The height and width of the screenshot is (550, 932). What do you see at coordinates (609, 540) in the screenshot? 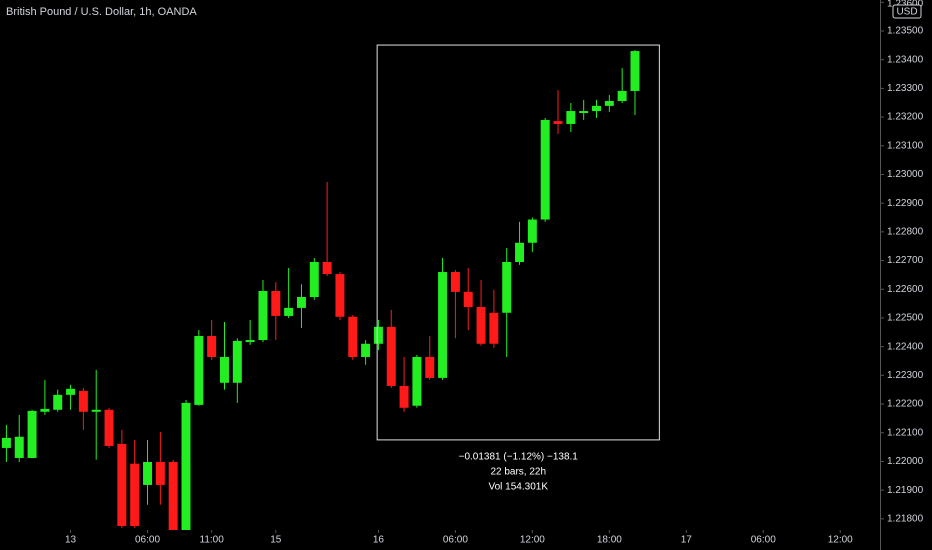
I see `x-tick-label: 18:00` at bounding box center [609, 540].